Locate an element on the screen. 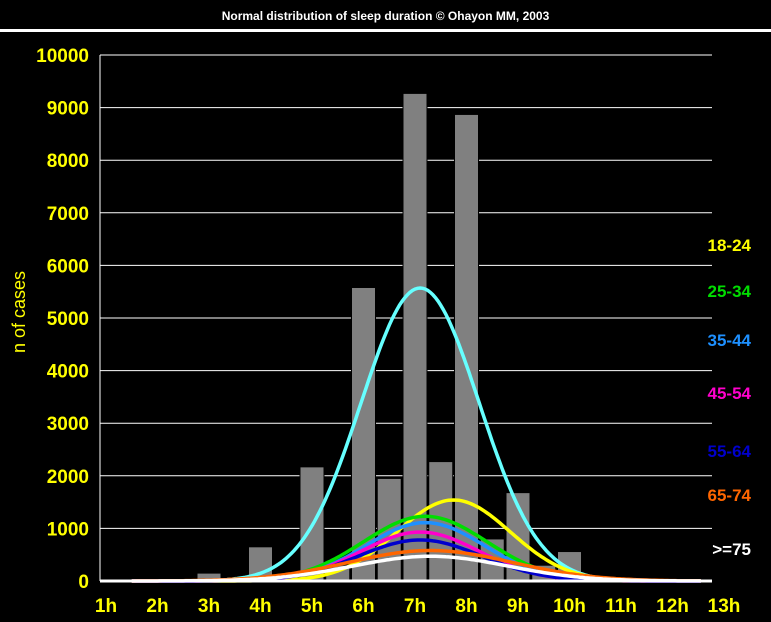  y-tick-label: 5000 is located at coordinates (68, 319).